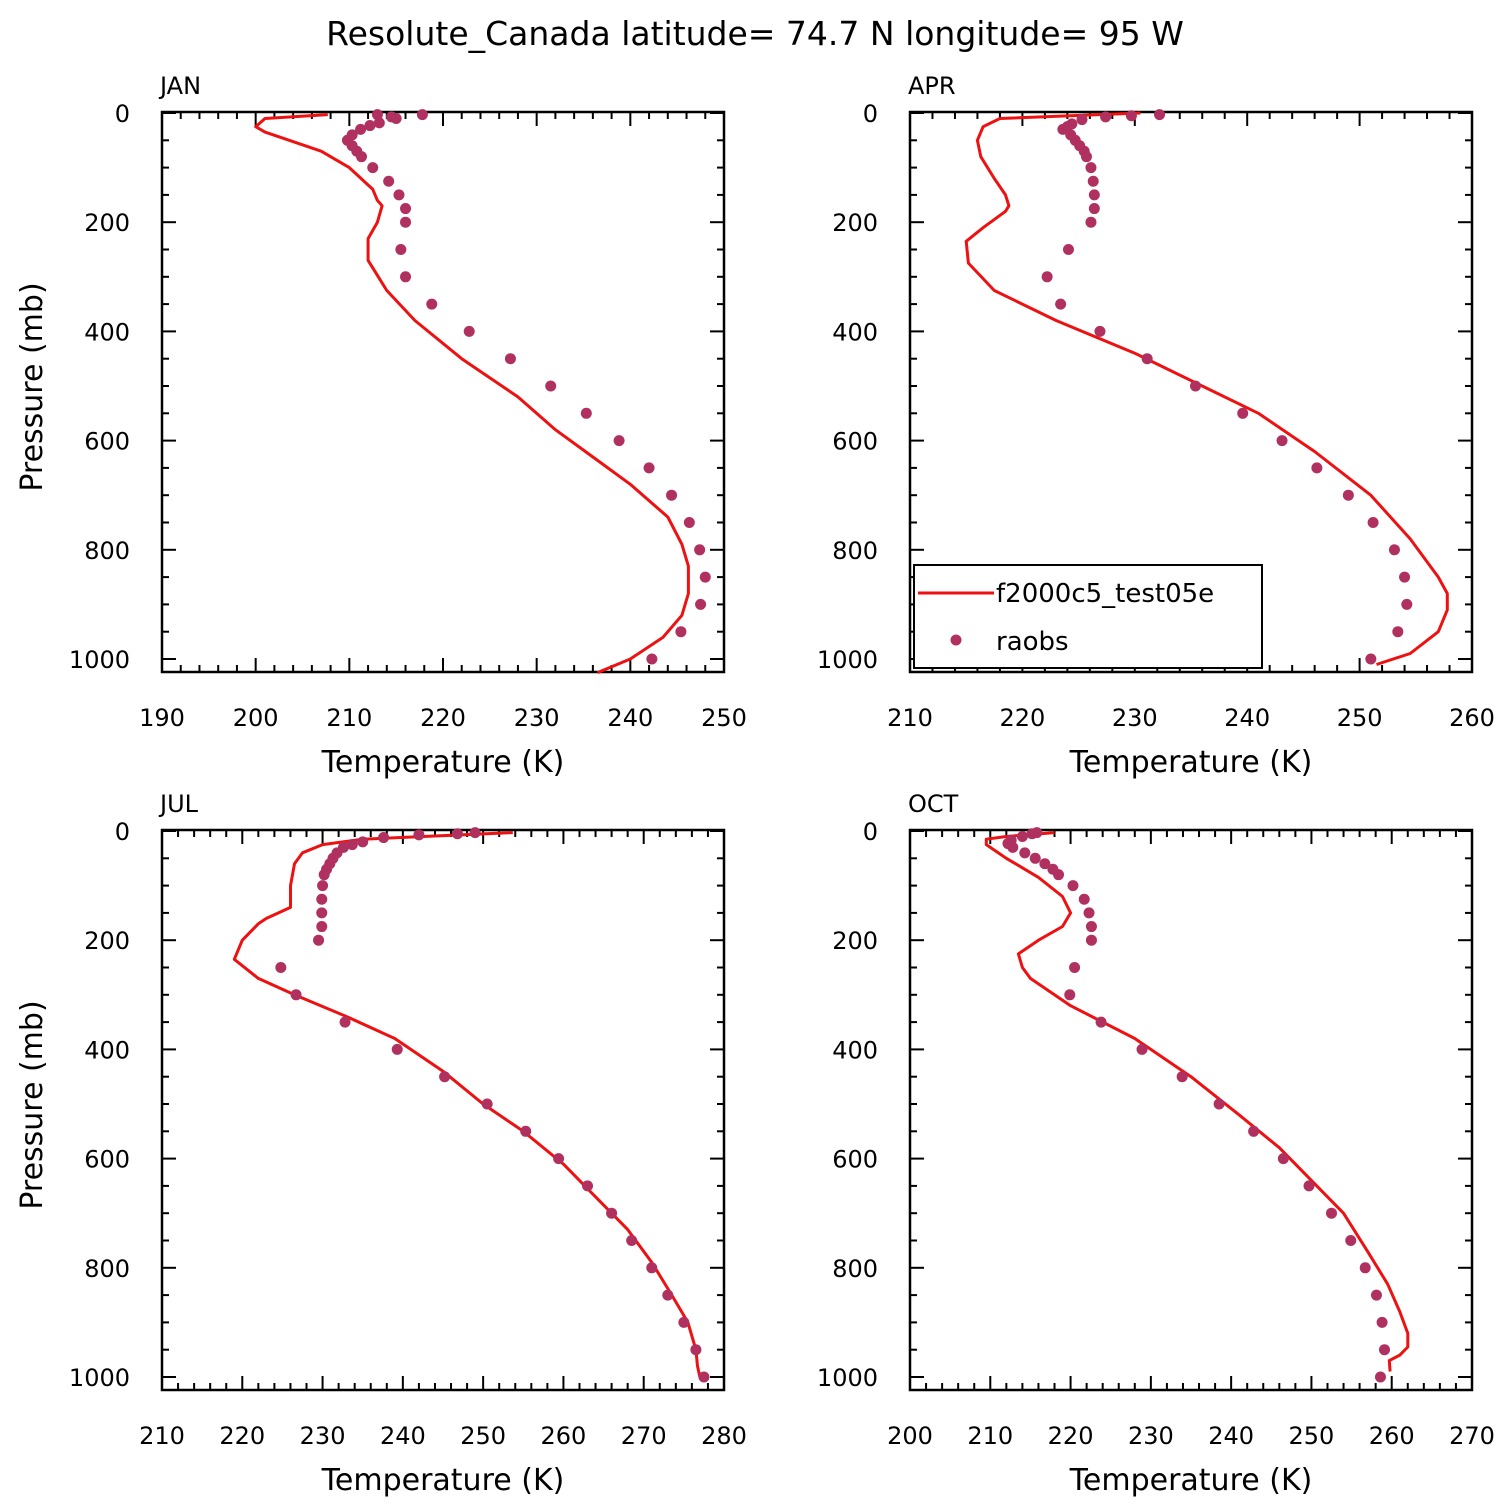 Image resolution: width=1510 pixels, height=1510 pixels. What do you see at coordinates (107, 551) in the screenshot?
I see `y-tick-label: 800` at bounding box center [107, 551].